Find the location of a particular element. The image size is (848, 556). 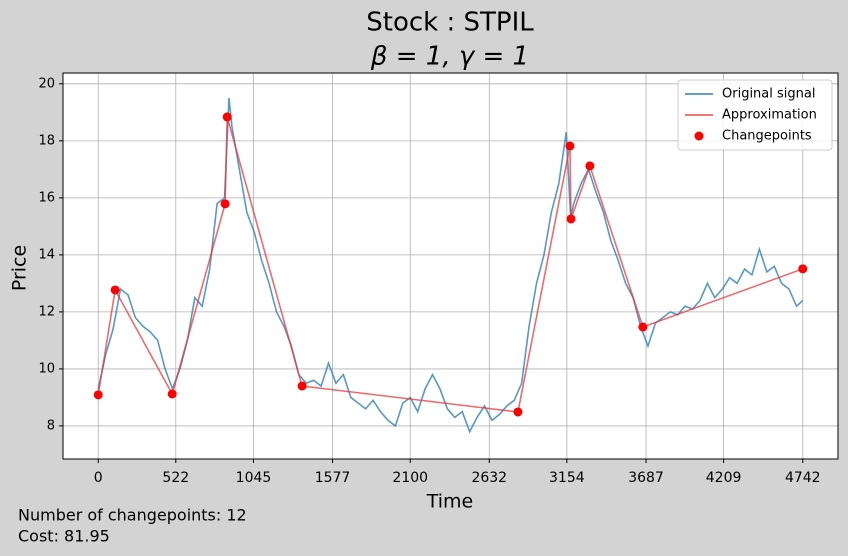

x-axis-label: Time is located at coordinates (450, 502).